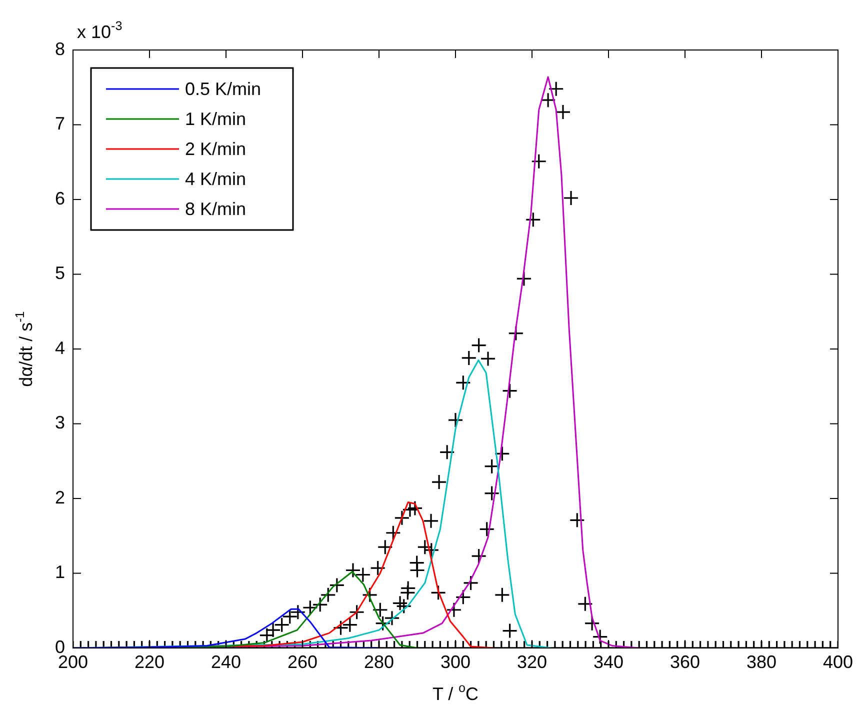  I want to click on y-tick-label: 2, so click(59, 497).